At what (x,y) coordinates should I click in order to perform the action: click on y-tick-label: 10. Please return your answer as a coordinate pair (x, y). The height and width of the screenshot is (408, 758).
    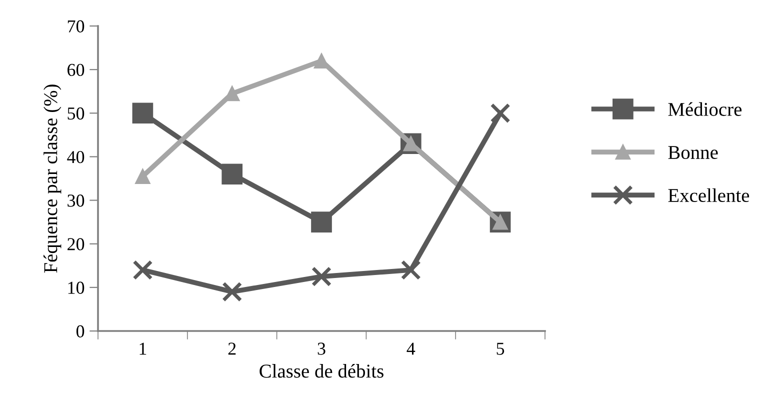
    Looking at the image, I should click on (76, 288).